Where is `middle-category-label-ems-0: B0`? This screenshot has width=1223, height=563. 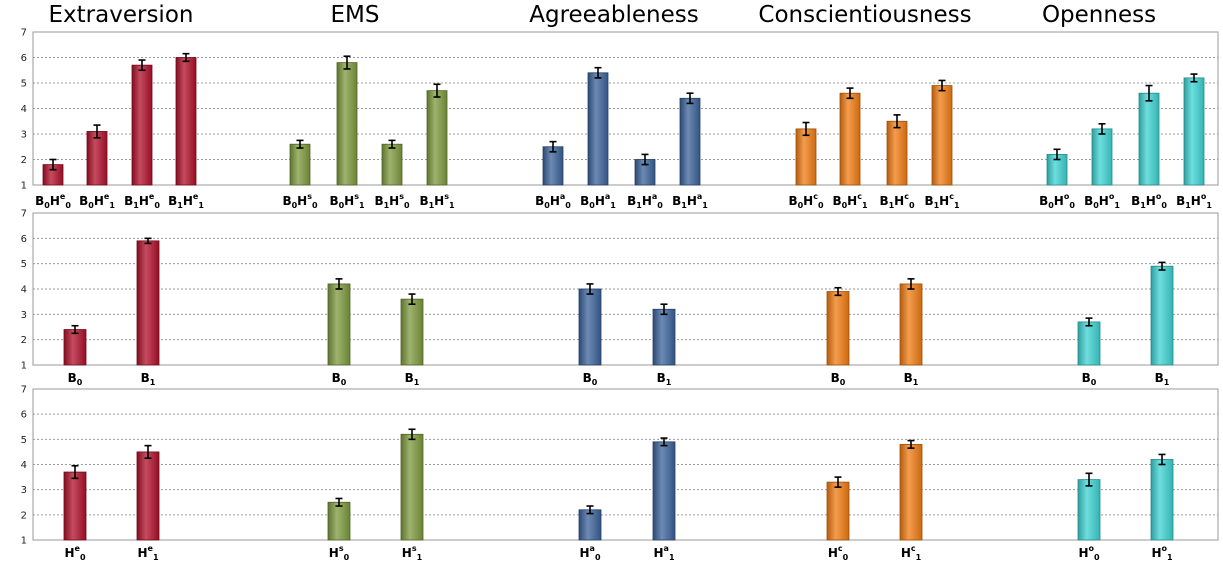 middle-category-label-ems-0: B0 is located at coordinates (339, 379).